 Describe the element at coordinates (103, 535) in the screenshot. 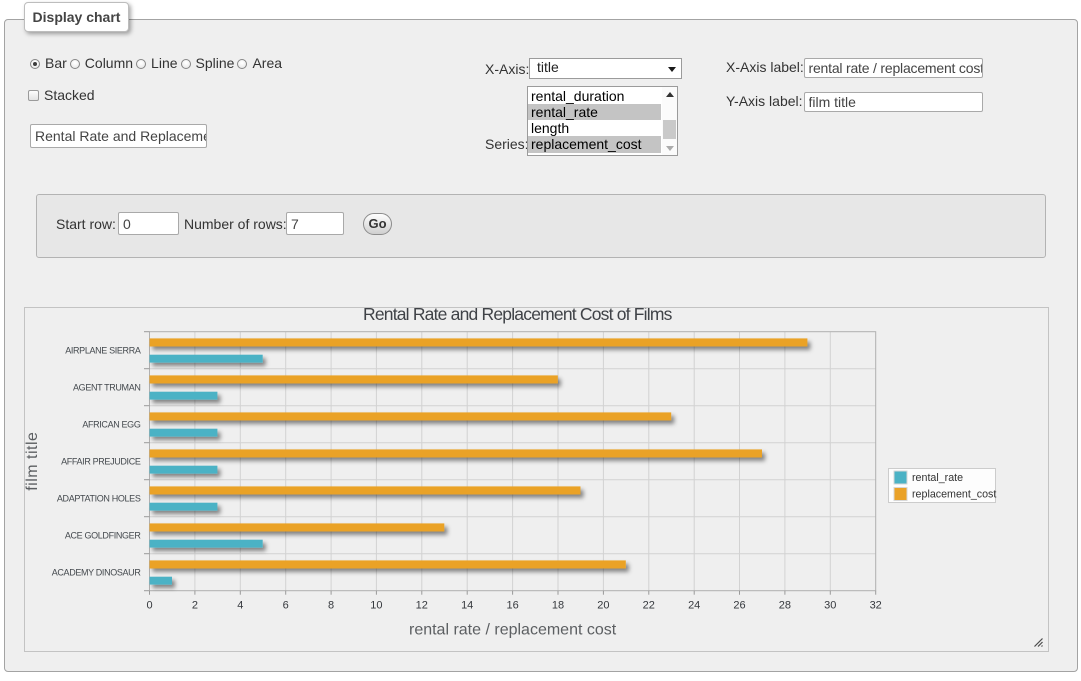

I see `svg-text: ACE GOLDFINGER` at that location.